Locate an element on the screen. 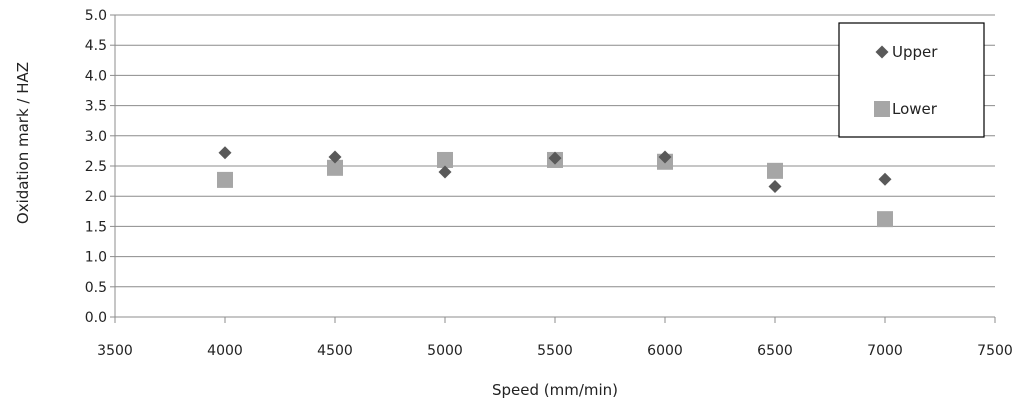 The height and width of the screenshot is (406, 1021). x-tick-label: 7000 is located at coordinates (885, 351).